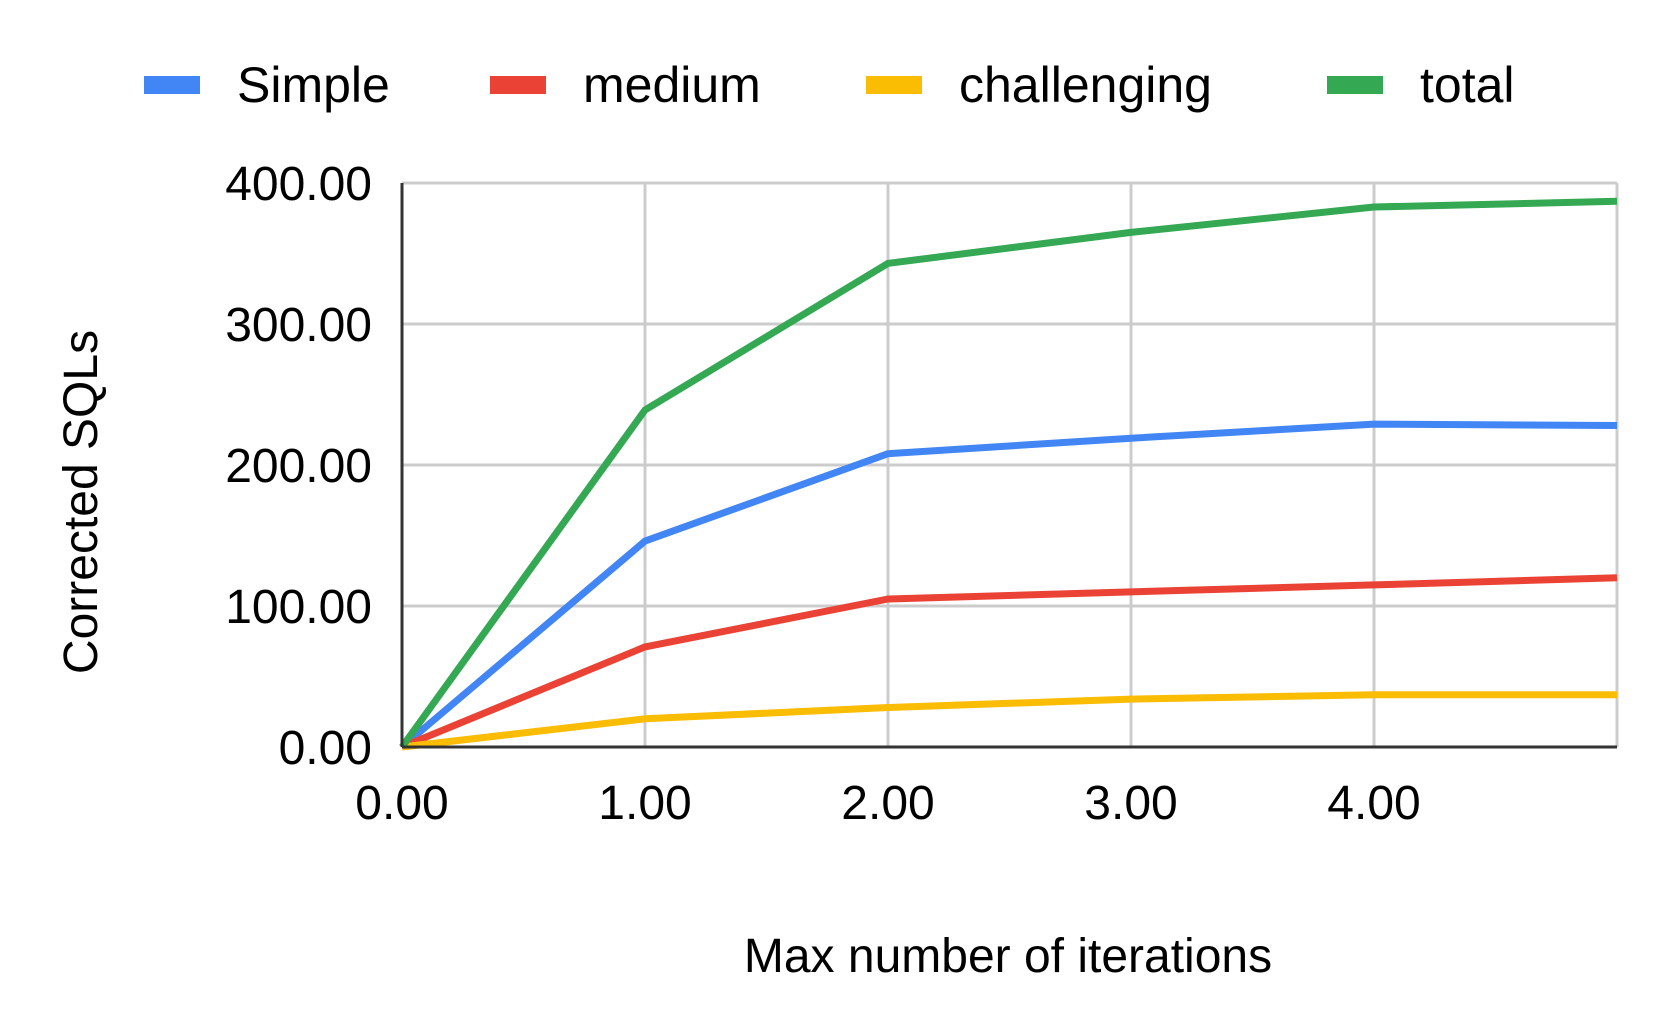  I want to click on x-tick-label: 0.00, so click(401, 803).